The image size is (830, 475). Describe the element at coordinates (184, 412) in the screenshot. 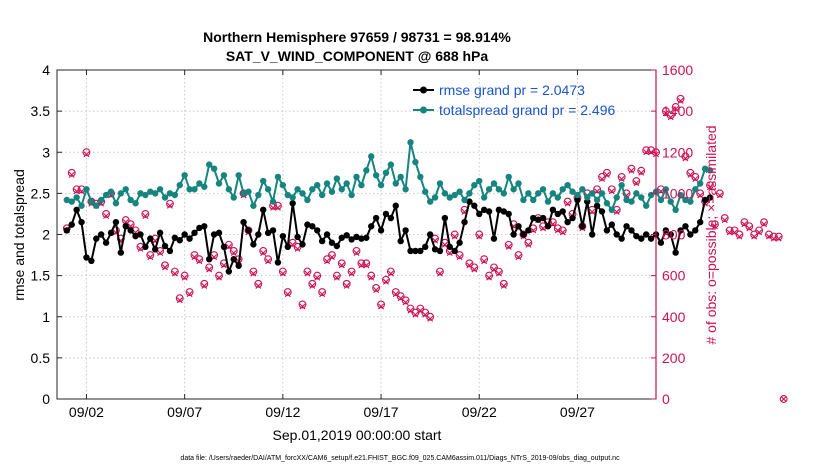

I see `x-tick-label: 09/07` at that location.